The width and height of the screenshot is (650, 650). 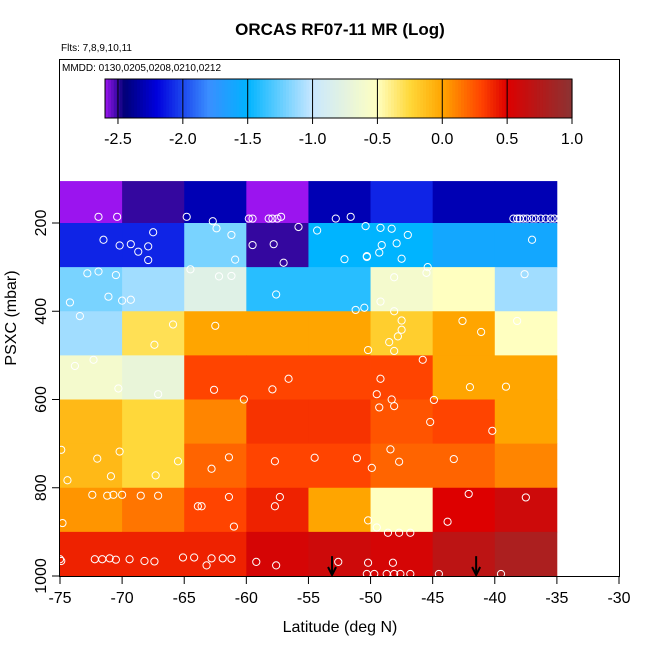 What do you see at coordinates (122, 598) in the screenshot?
I see `x-tick-label: -70` at bounding box center [122, 598].